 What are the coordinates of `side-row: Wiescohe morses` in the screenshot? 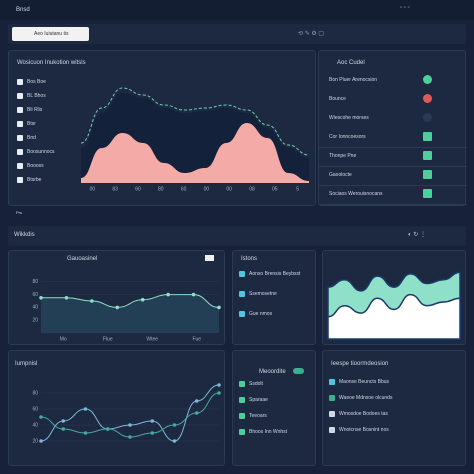 It's located at (393, 118).